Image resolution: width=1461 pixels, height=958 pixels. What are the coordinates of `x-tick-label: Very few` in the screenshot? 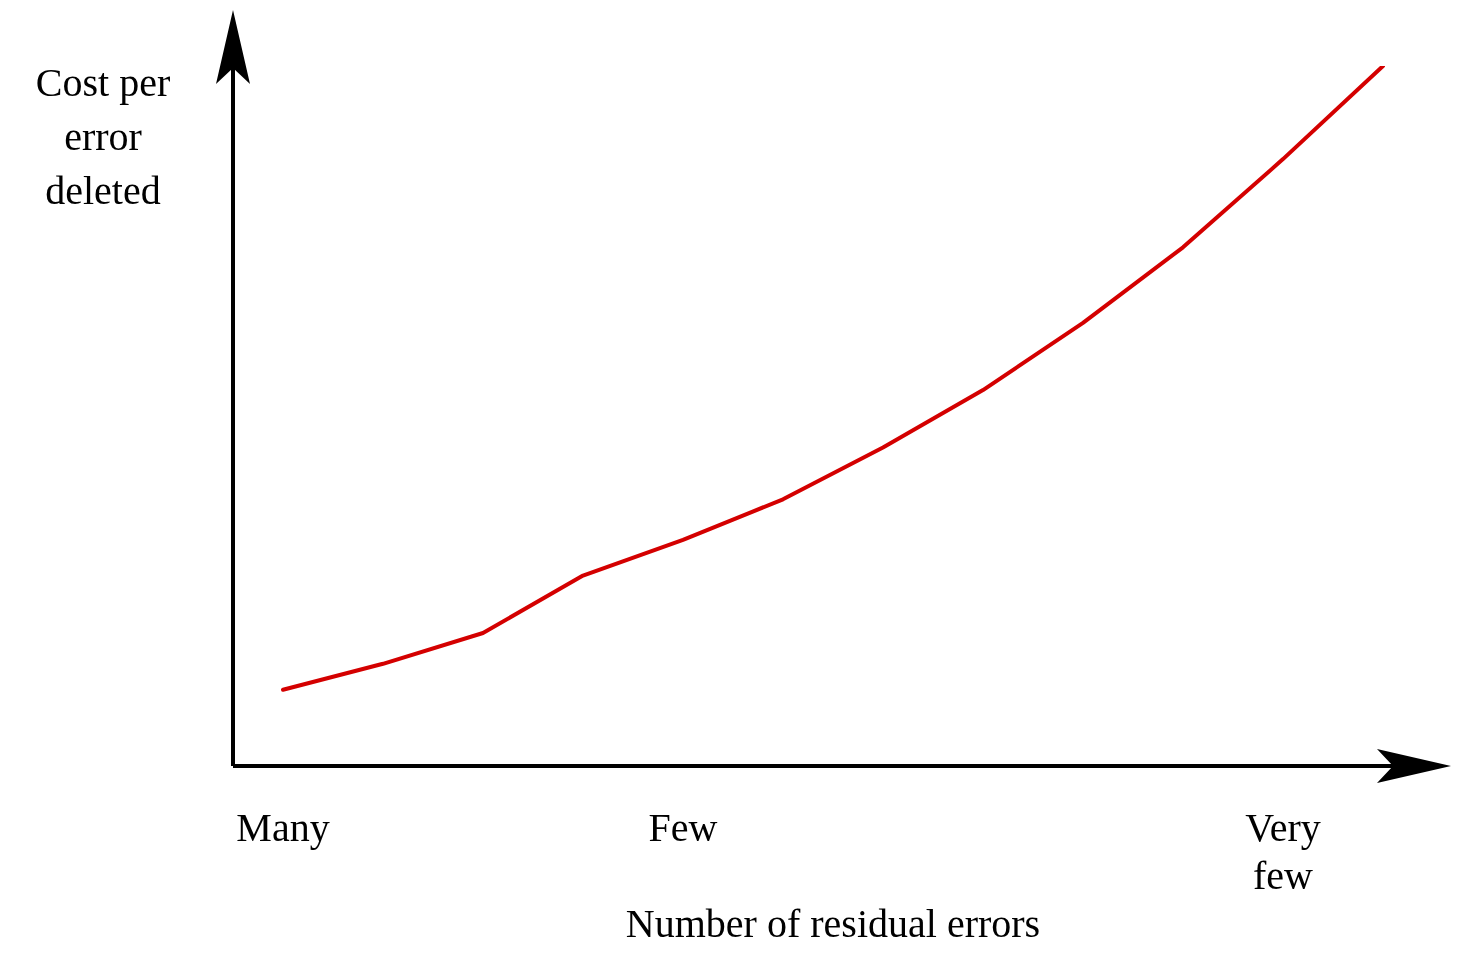 It's located at (1283, 851).